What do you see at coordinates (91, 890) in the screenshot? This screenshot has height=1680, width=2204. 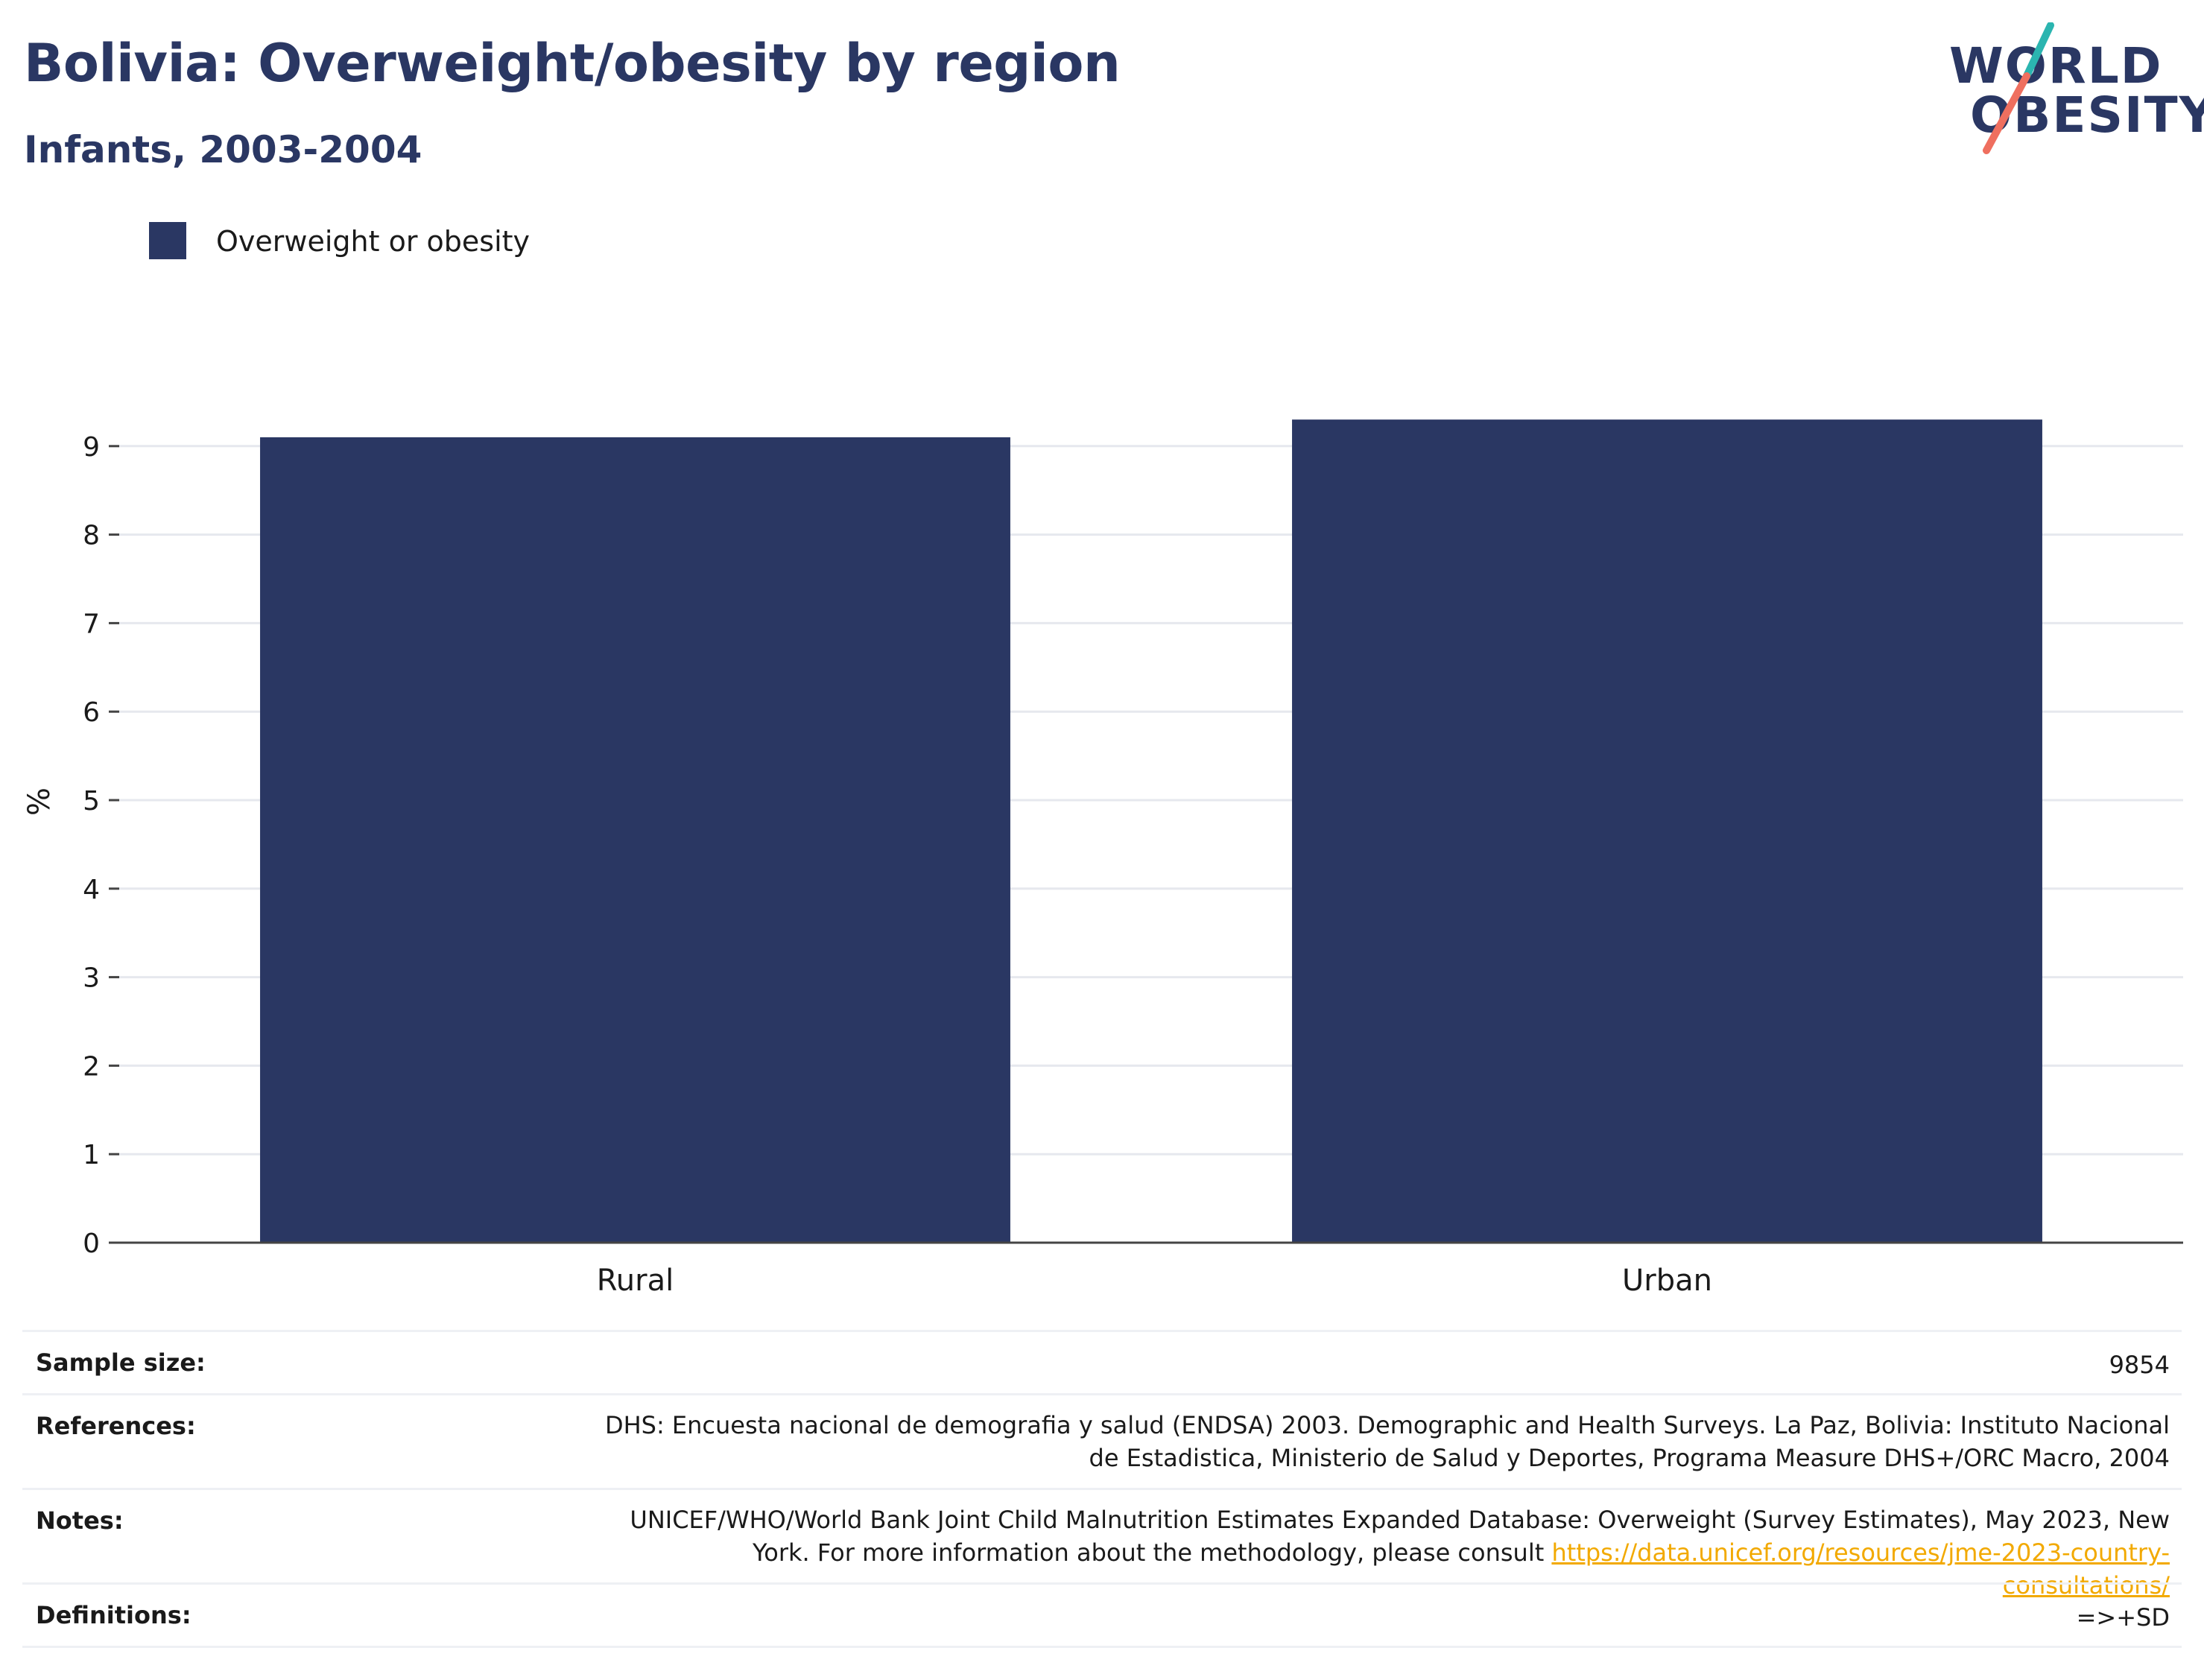 I see `y-tick-label: 4` at bounding box center [91, 890].